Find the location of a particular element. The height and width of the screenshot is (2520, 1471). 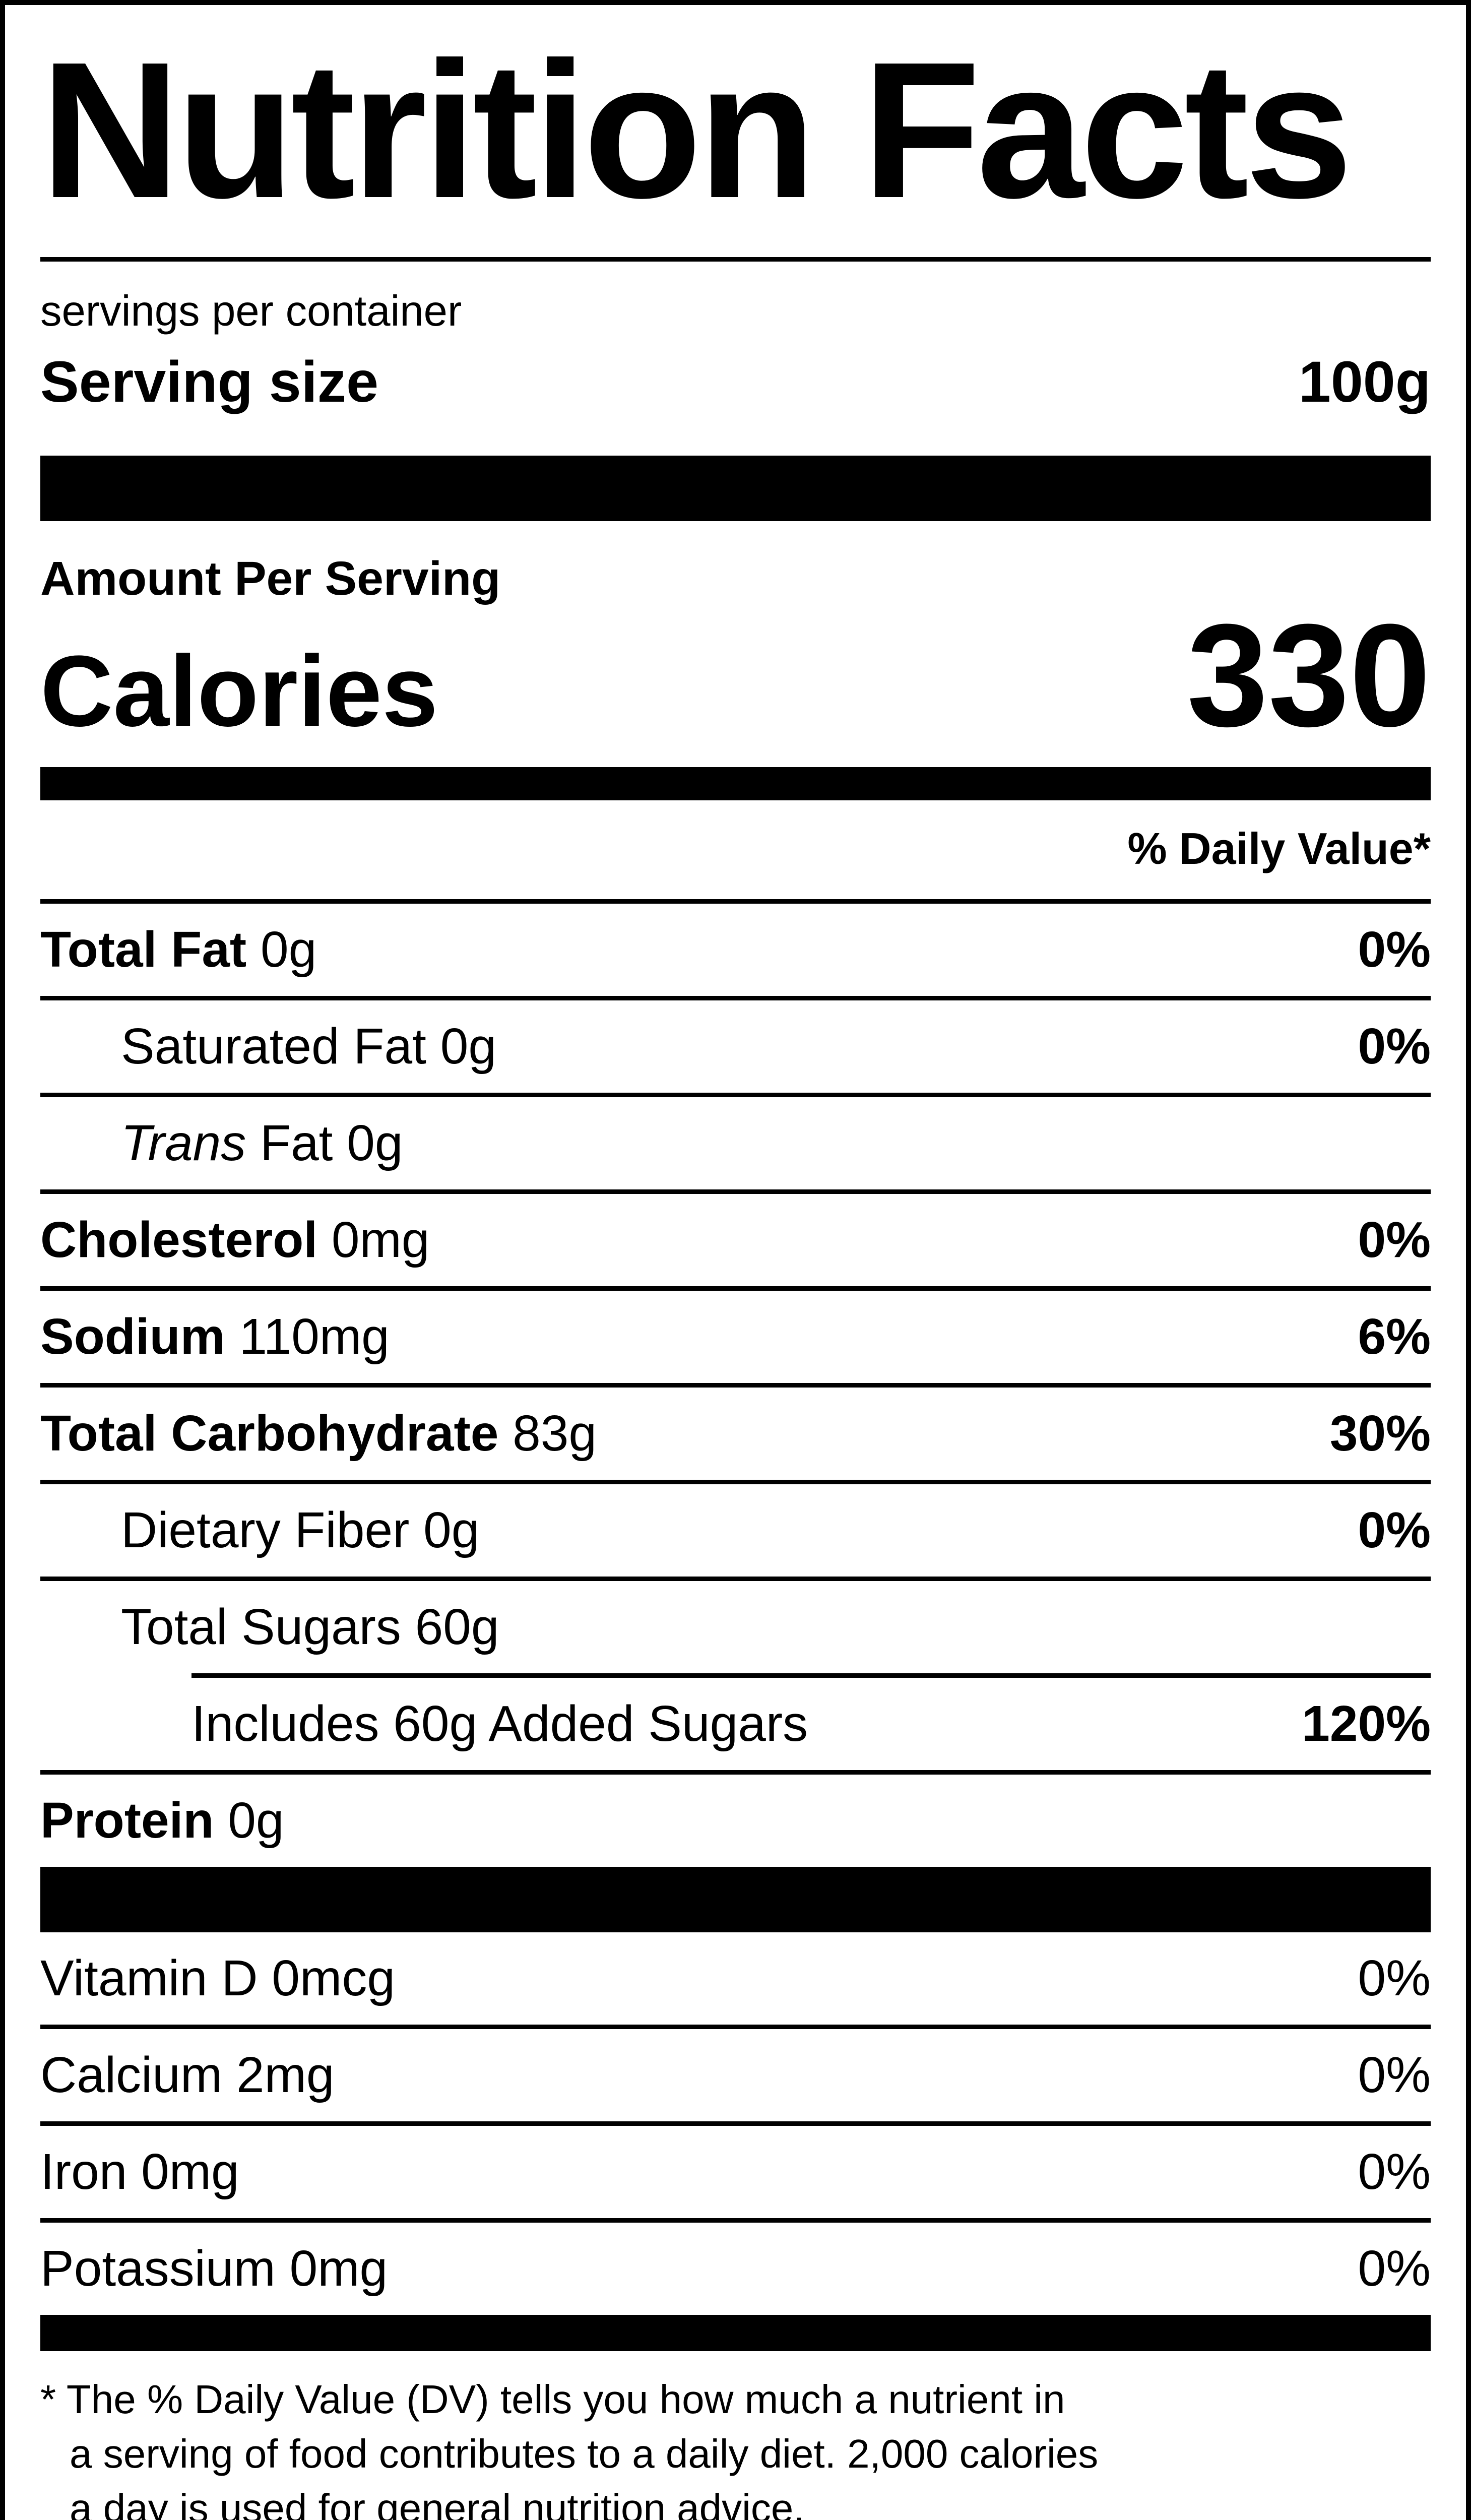

calories-row: Calories 330 is located at coordinates (735, 680).